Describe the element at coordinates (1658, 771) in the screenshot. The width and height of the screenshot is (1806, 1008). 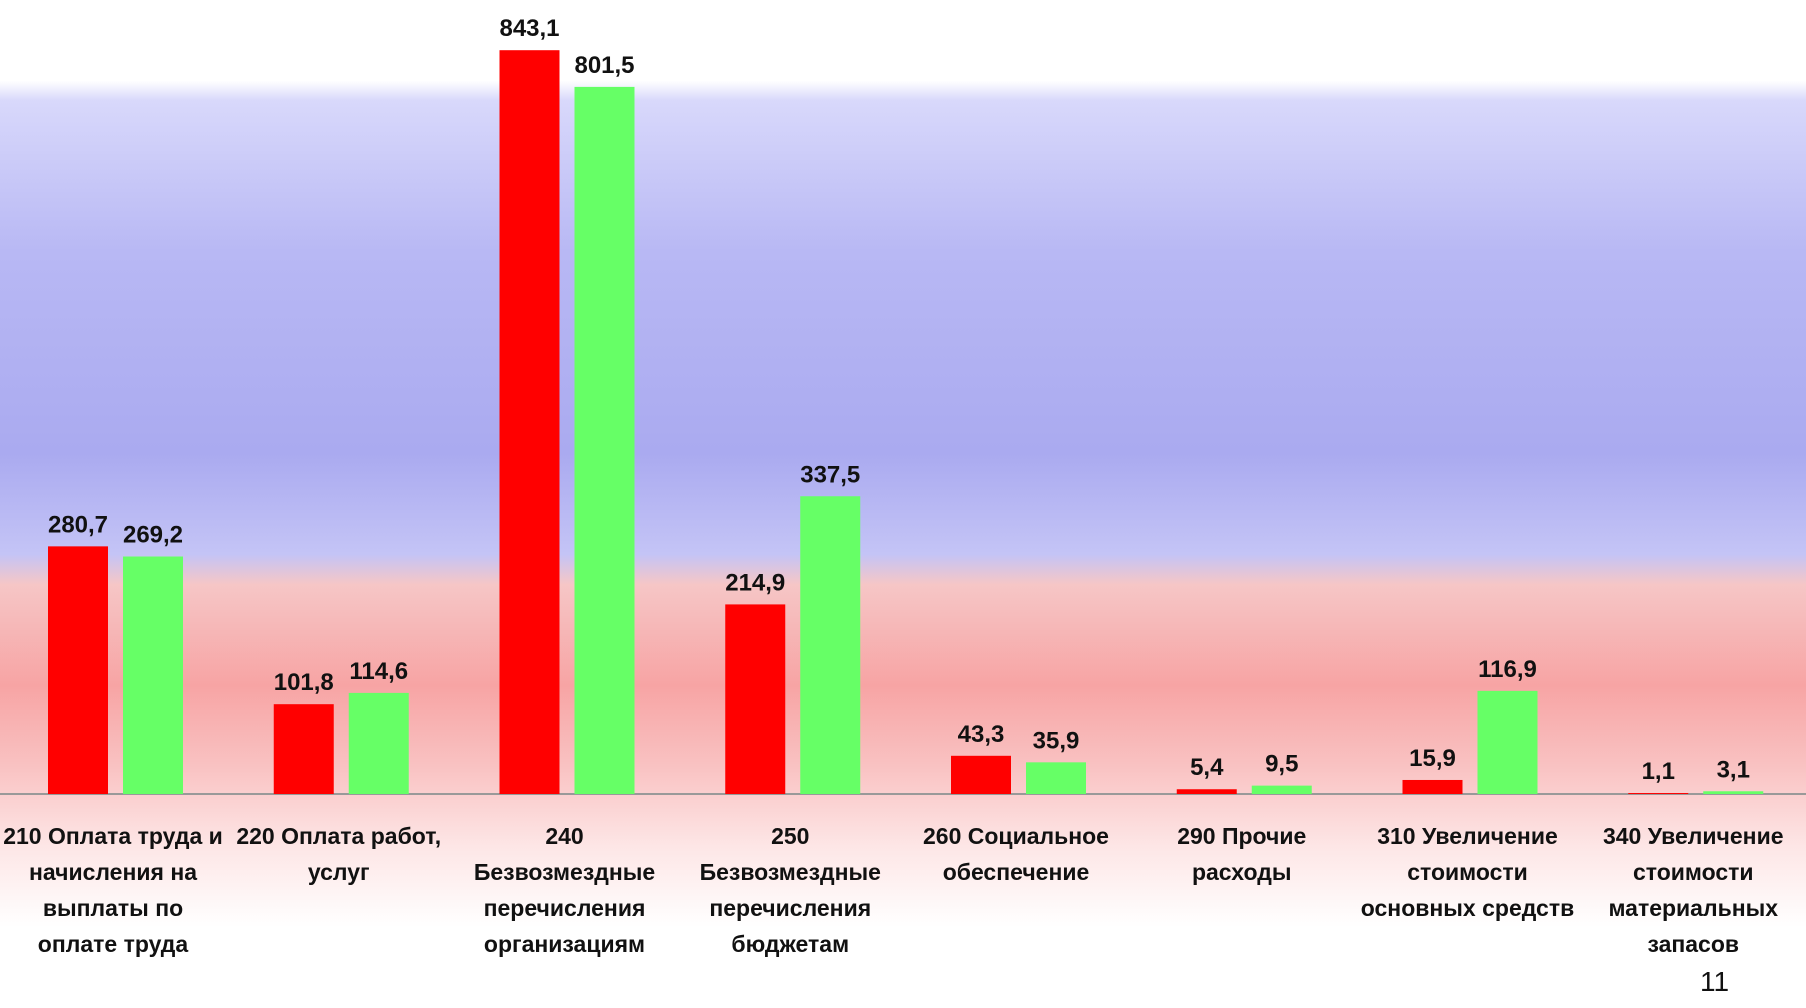
I see `value-label: 1,1` at that location.